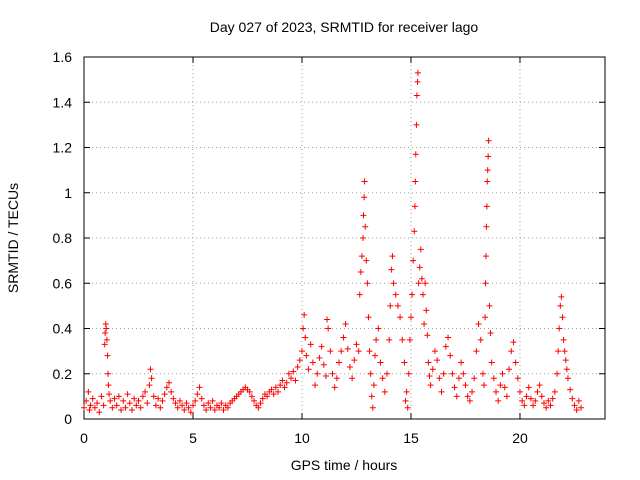  What do you see at coordinates (68, 193) in the screenshot?
I see `y-tick-label: 1` at bounding box center [68, 193].